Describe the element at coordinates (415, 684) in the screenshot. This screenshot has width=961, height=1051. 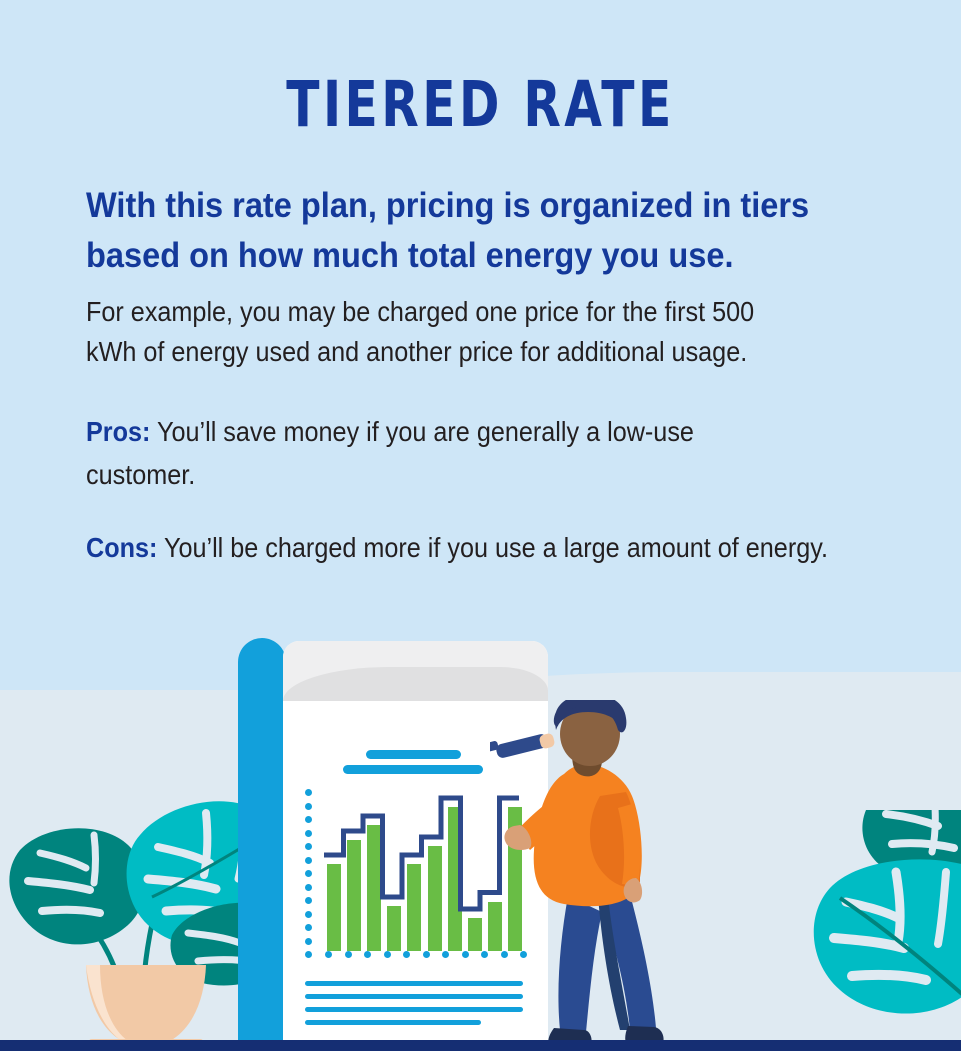
I see `whiteboard-header-dark` at that location.